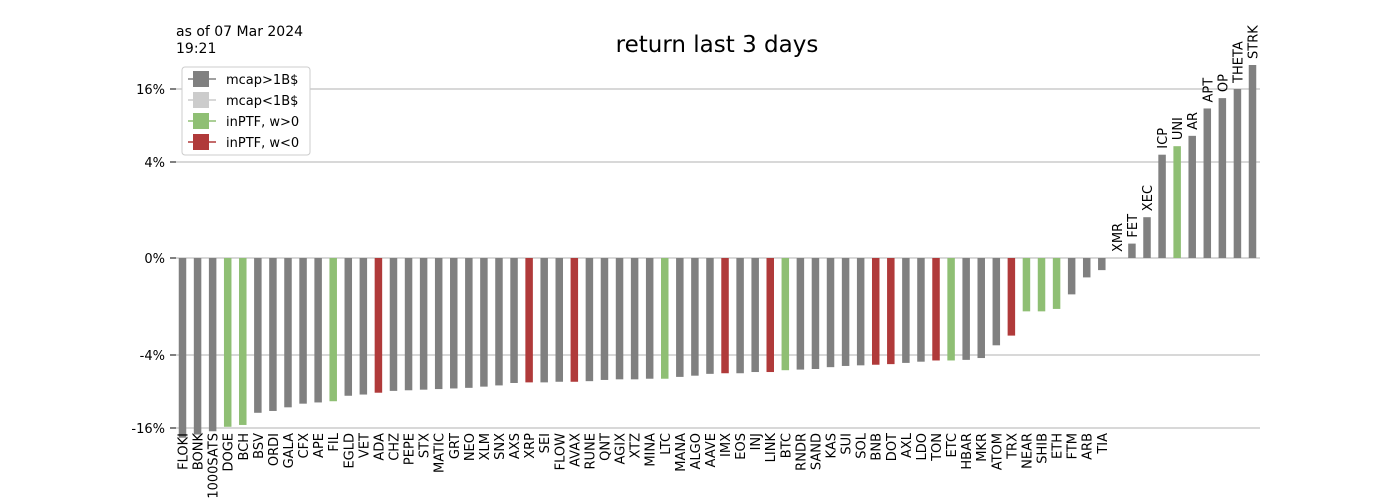 The height and width of the screenshot is (504, 1400). What do you see at coordinates (289, 451) in the screenshot?
I see `x-tick-label: GALA` at bounding box center [289, 451].